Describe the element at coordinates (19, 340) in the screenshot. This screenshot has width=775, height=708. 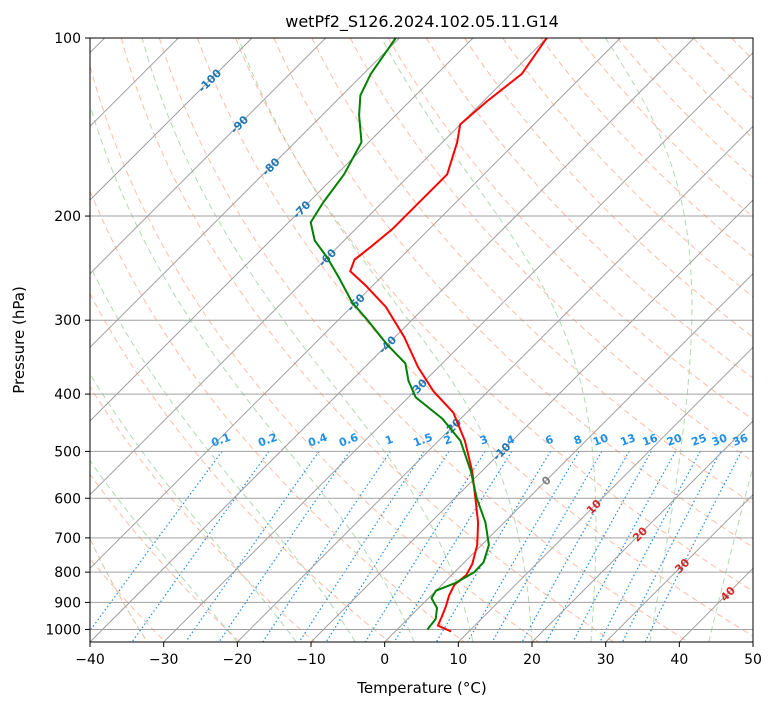
I see `y-axis-label: Pressure (hPa)` at that location.